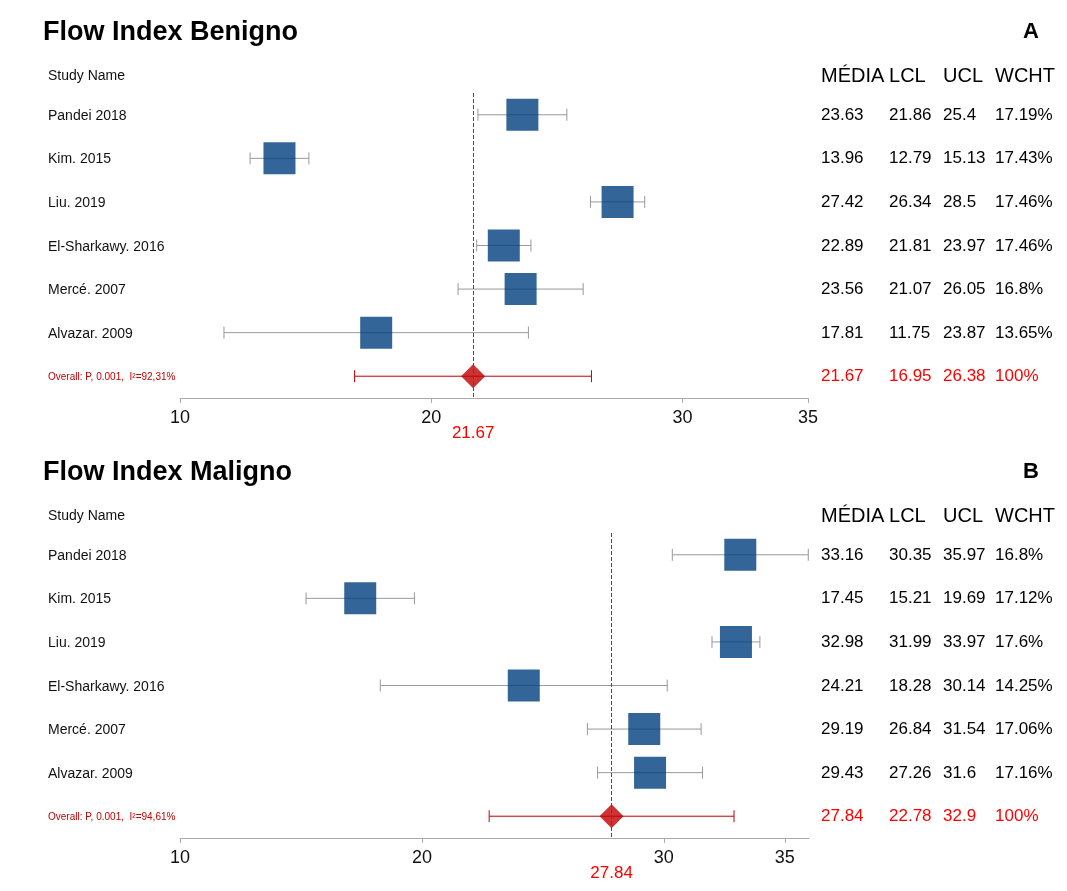 This screenshot has height=891, width=1067. I want to click on text: 11.75, so click(910, 332).